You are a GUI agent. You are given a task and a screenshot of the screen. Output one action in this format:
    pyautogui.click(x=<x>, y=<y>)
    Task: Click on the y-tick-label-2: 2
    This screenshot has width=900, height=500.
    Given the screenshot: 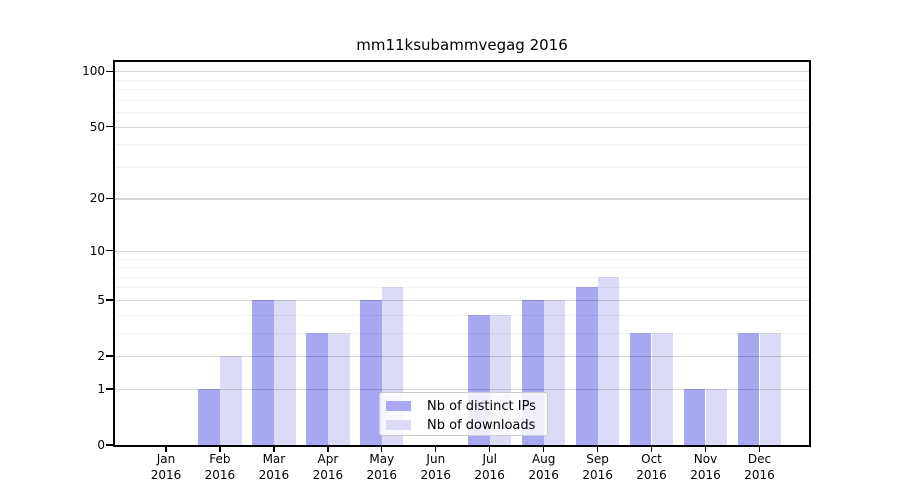 What is the action you would take?
    pyautogui.click(x=101, y=356)
    